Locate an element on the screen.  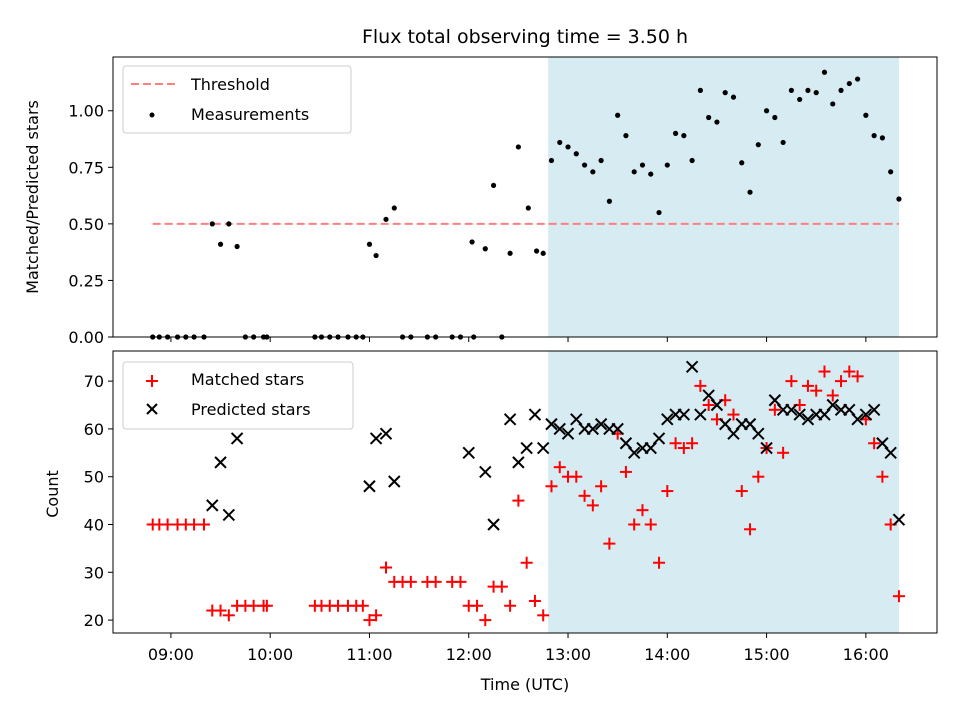
top-legend-box is located at coordinates (237, 99).